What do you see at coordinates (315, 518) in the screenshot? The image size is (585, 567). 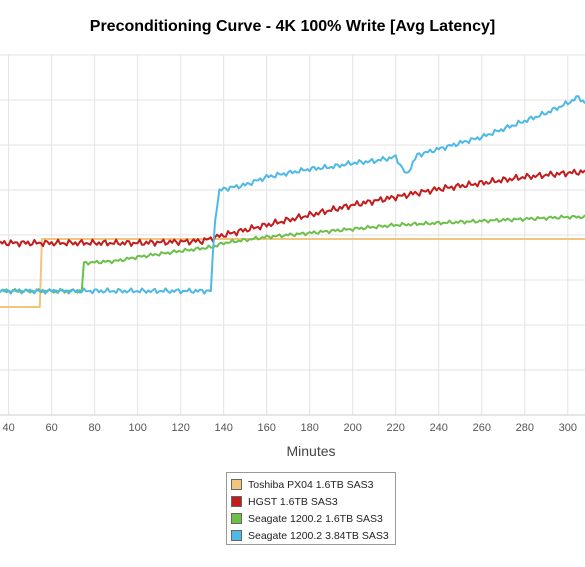 I see `legend-label: Seagate 1200.2 1.6TB SAS3` at bounding box center [315, 518].